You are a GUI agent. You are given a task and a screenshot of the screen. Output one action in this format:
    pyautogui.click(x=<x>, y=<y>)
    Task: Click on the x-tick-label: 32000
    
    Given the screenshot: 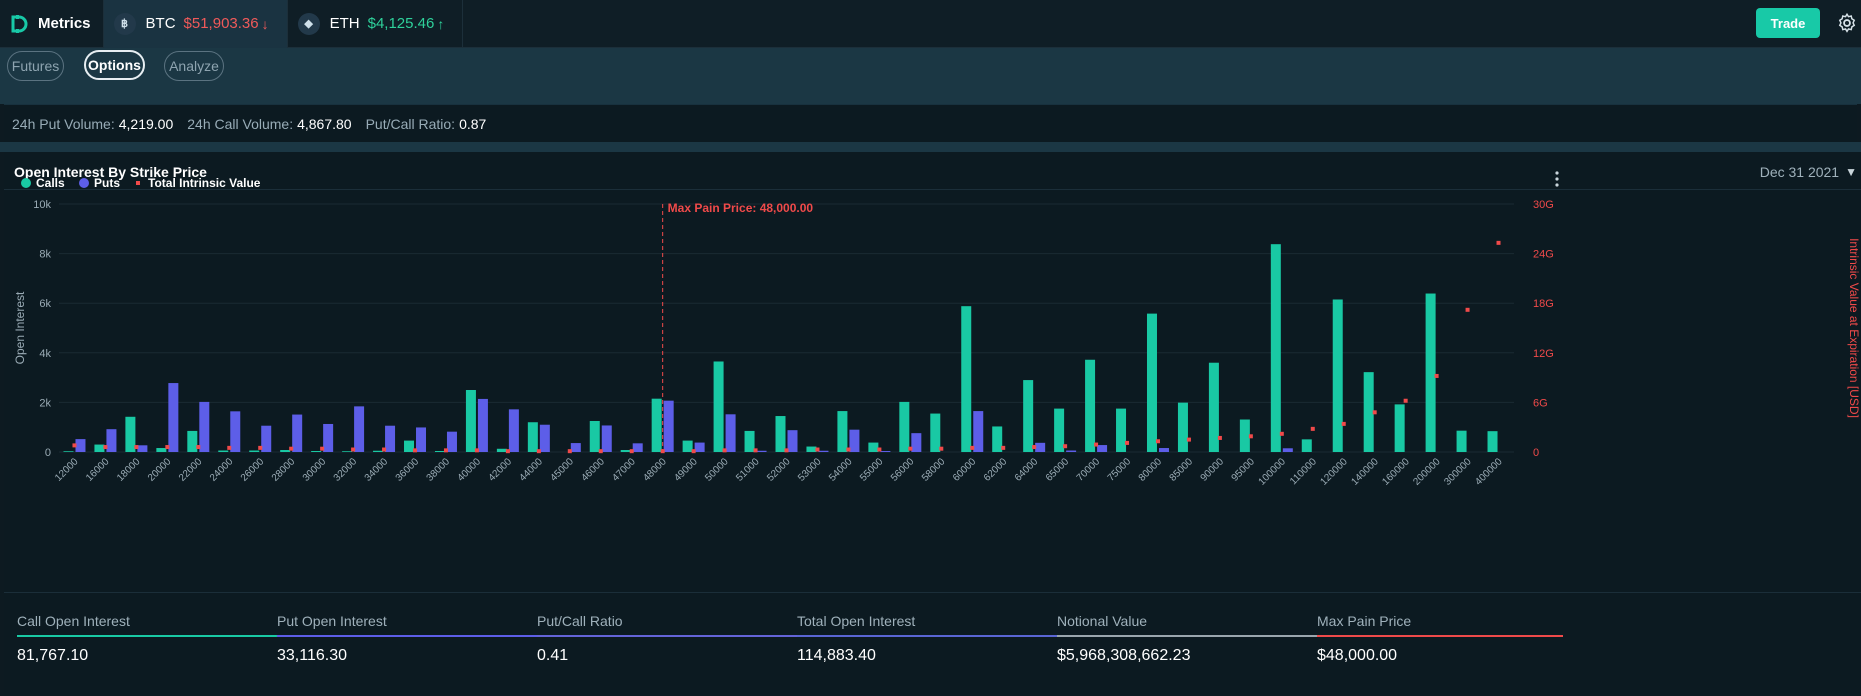 What is the action you would take?
    pyautogui.click(x=346, y=470)
    